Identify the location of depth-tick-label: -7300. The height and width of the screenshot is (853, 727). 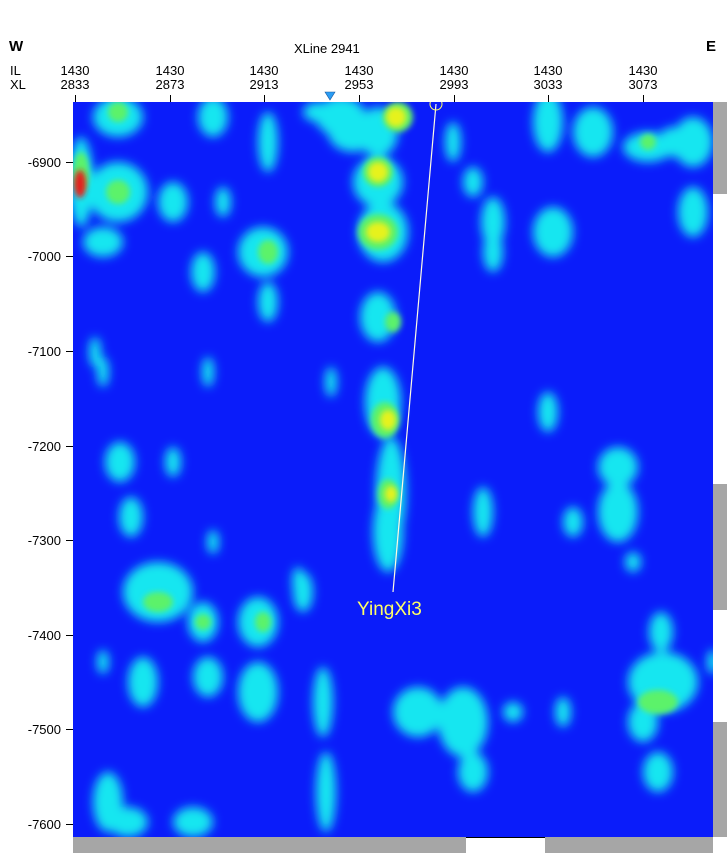
(44, 540).